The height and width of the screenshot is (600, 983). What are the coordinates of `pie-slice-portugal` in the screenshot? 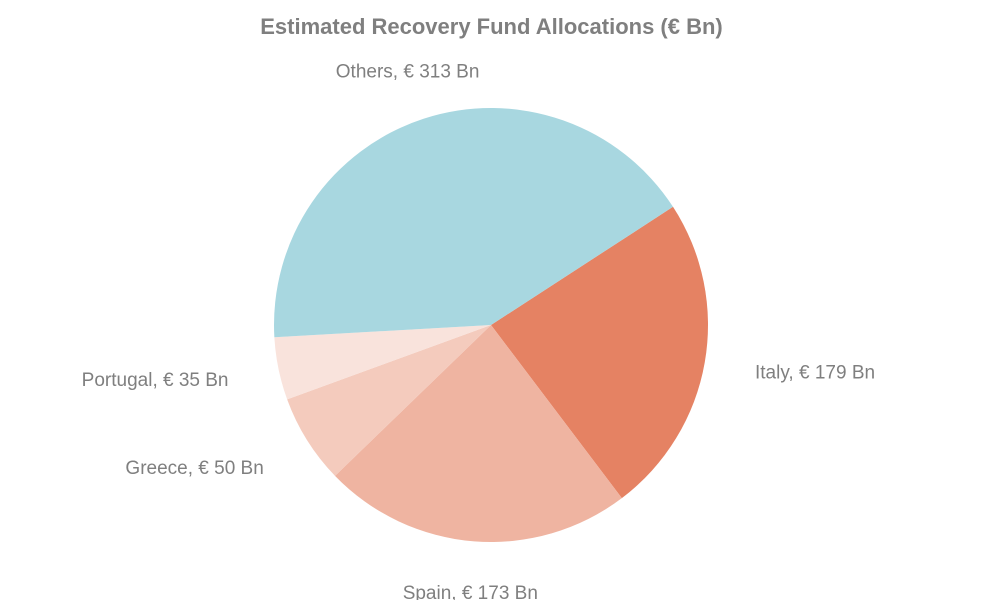 It's located at (382, 362).